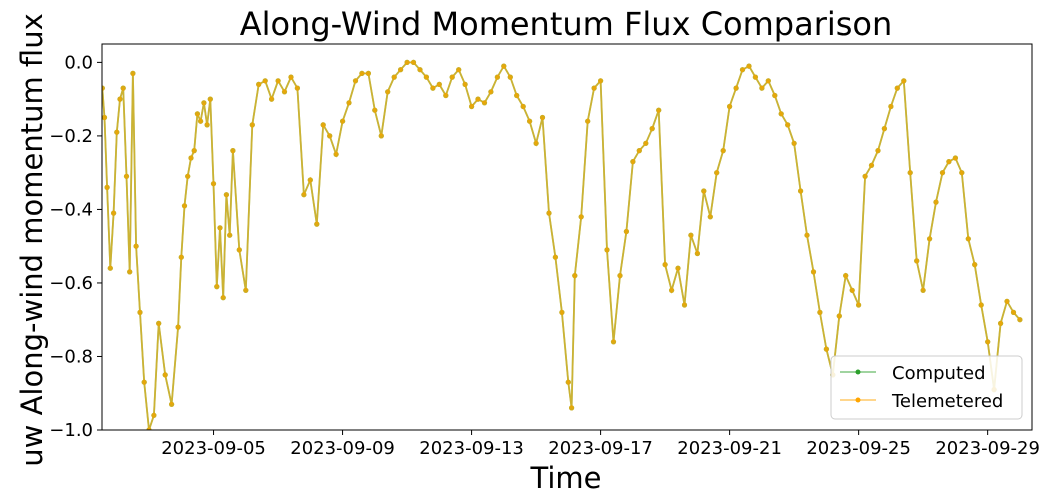  Describe the element at coordinates (858, 400) in the screenshot. I see `legend-telemetered-marker` at that location.